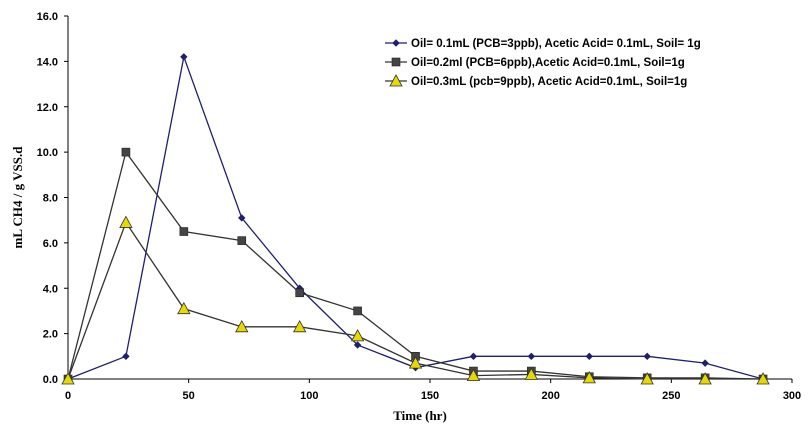  I want to click on y-tick-label: 0.0, so click(50, 380).